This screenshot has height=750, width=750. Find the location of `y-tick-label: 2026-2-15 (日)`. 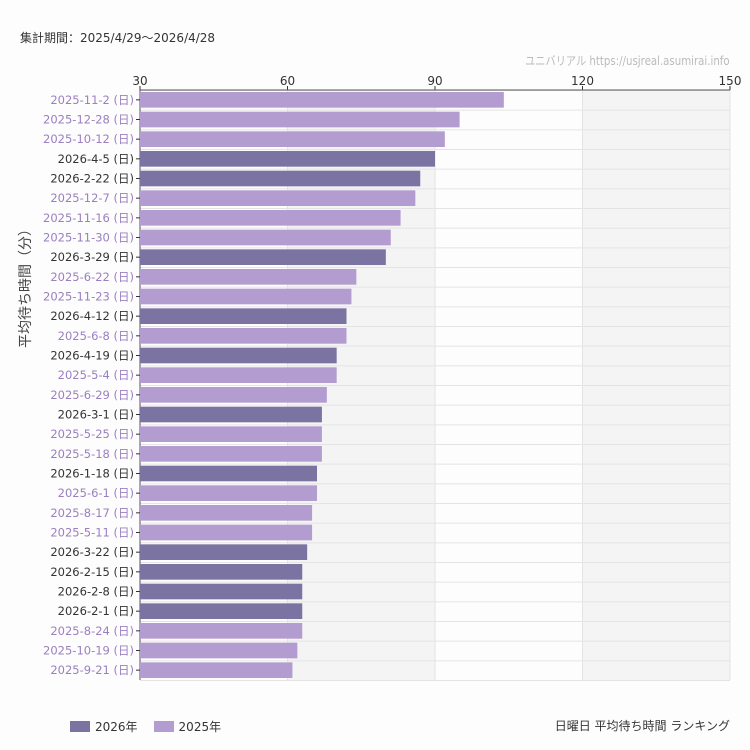

y-tick-label: 2026-2-15 (日) is located at coordinates (92, 572).